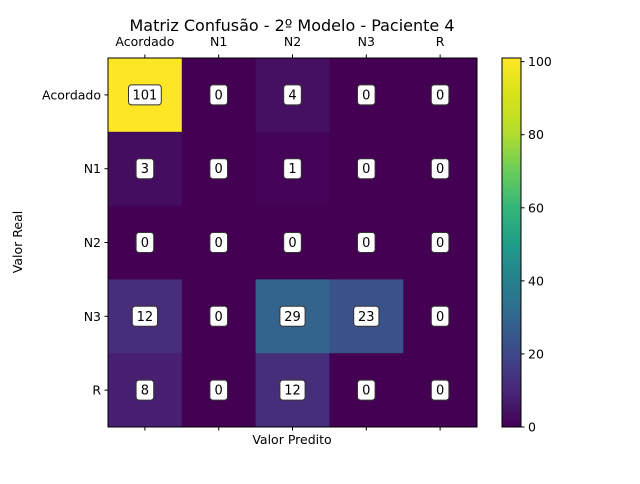  What do you see at coordinates (532, 427) in the screenshot?
I see `colorbar-tick-label: 0` at bounding box center [532, 427].